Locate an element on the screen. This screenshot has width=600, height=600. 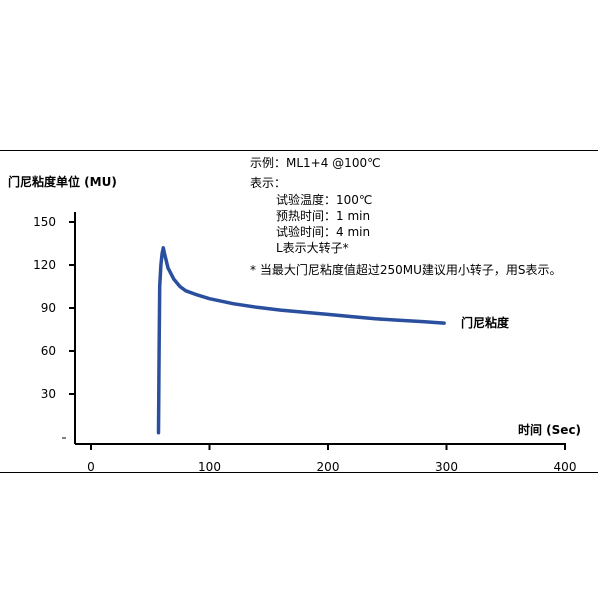
x-tick-label: 200 is located at coordinates (328, 467).